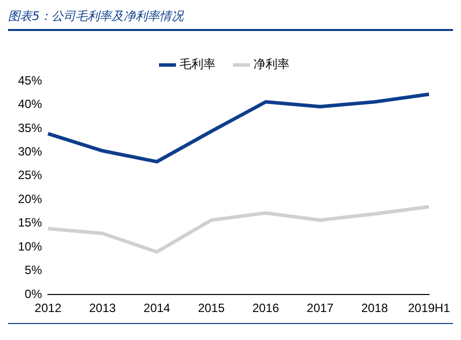 This screenshot has width=461, height=340. What do you see at coordinates (102, 308) in the screenshot?
I see `x-tick-label: 2013` at bounding box center [102, 308].